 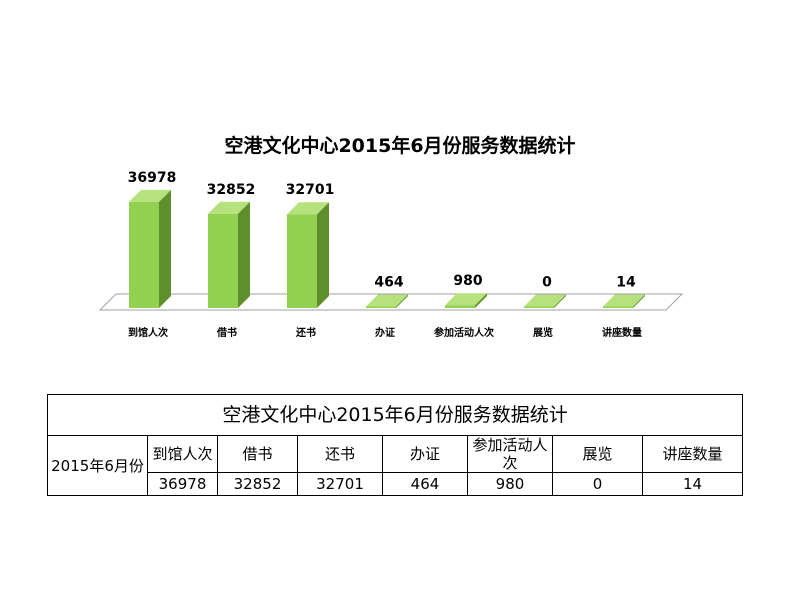 What do you see at coordinates (547, 283) in the screenshot?
I see `data-label: 0` at bounding box center [547, 283].